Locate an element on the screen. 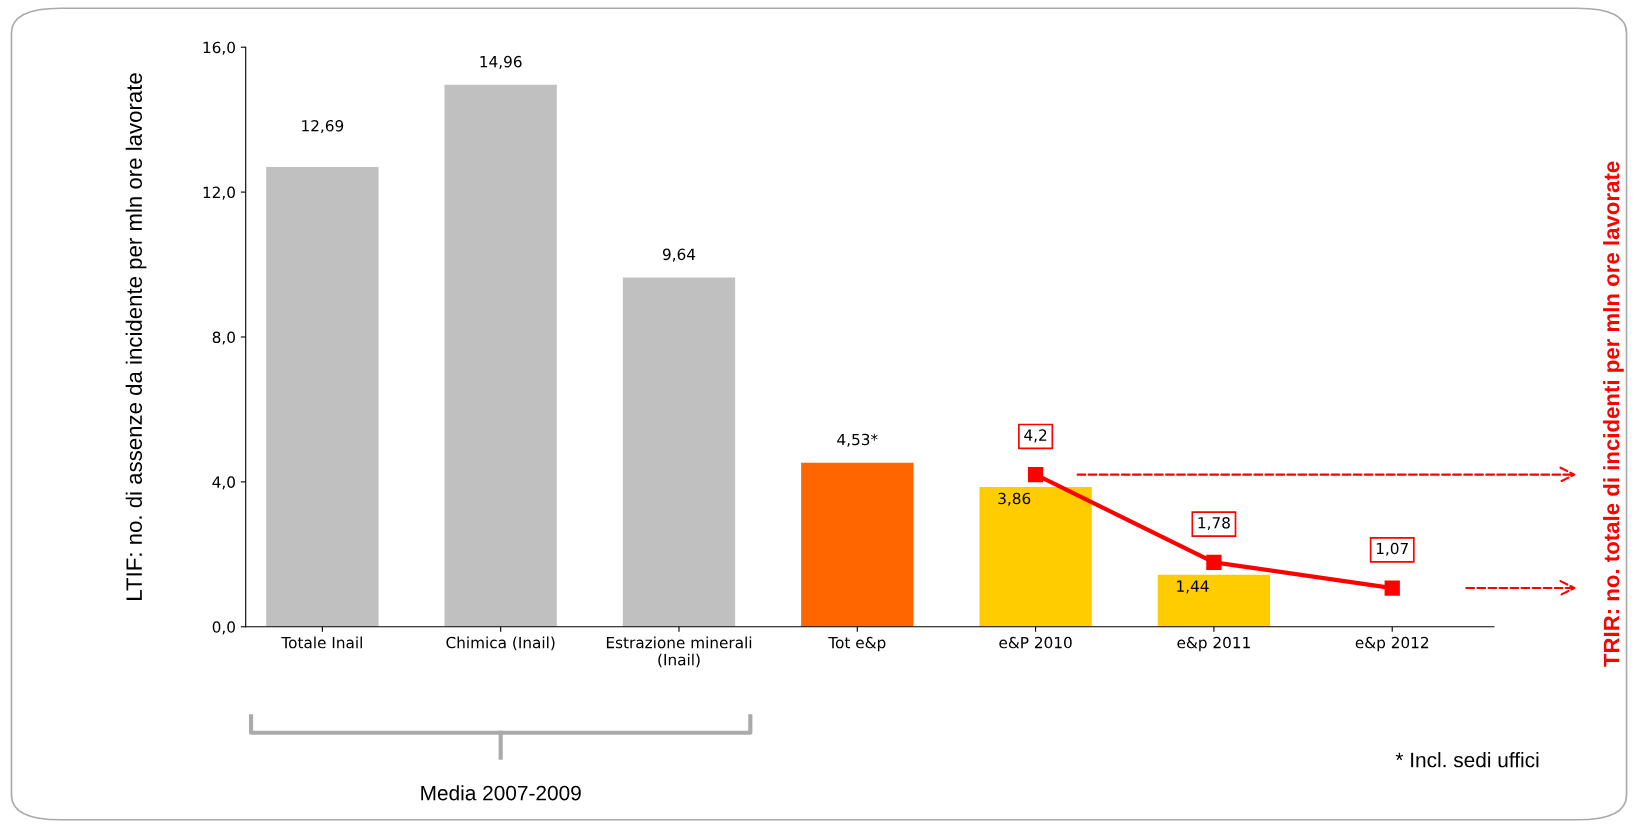  y-tick-label: 16,0 is located at coordinates (219, 48).